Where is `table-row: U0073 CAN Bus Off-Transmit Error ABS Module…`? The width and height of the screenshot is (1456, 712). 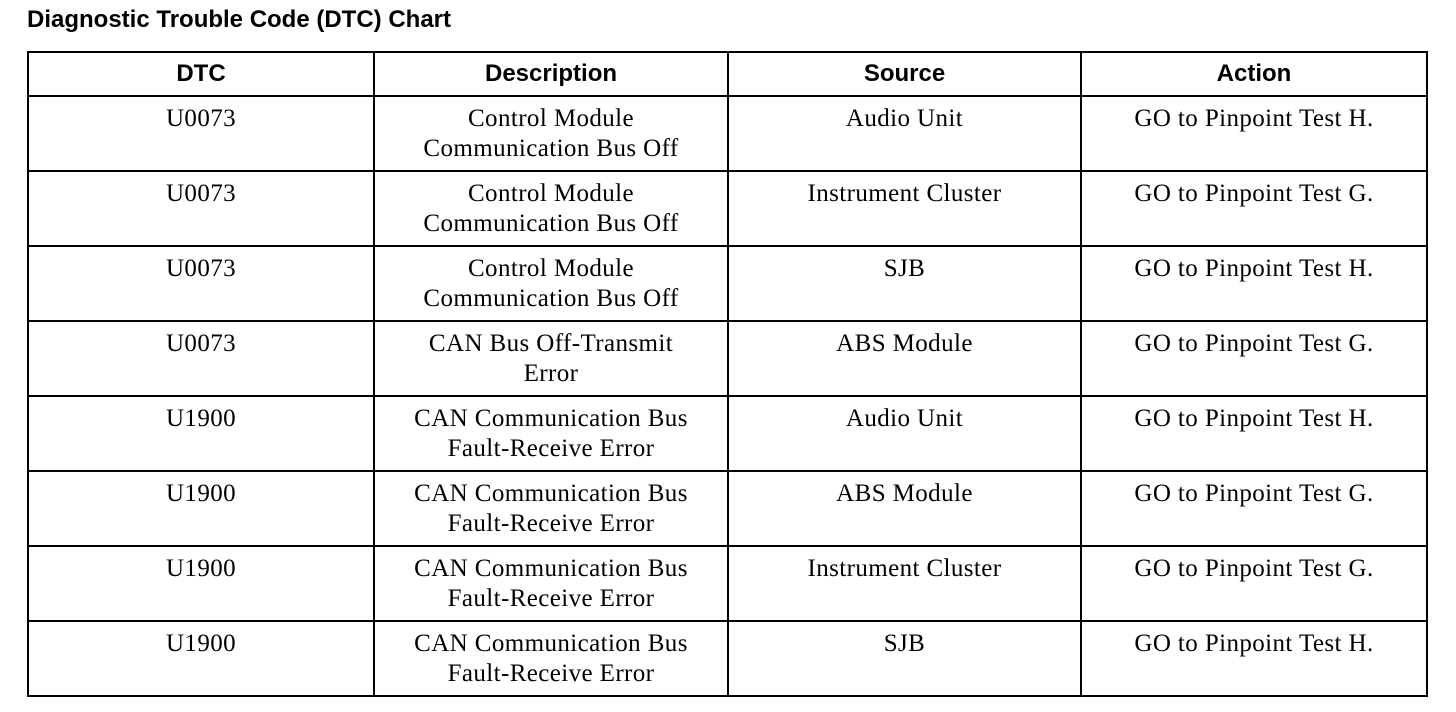
table-row: U0073 CAN Bus Off-Transmit Error ABS Module… is located at coordinates (727, 358).